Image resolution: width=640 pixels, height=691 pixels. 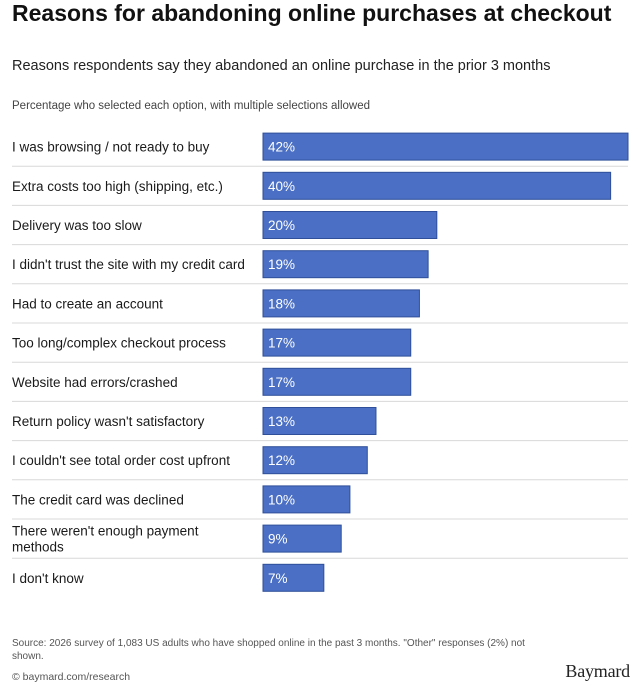 I want to click on value-label: 7%, so click(x=278, y=578).